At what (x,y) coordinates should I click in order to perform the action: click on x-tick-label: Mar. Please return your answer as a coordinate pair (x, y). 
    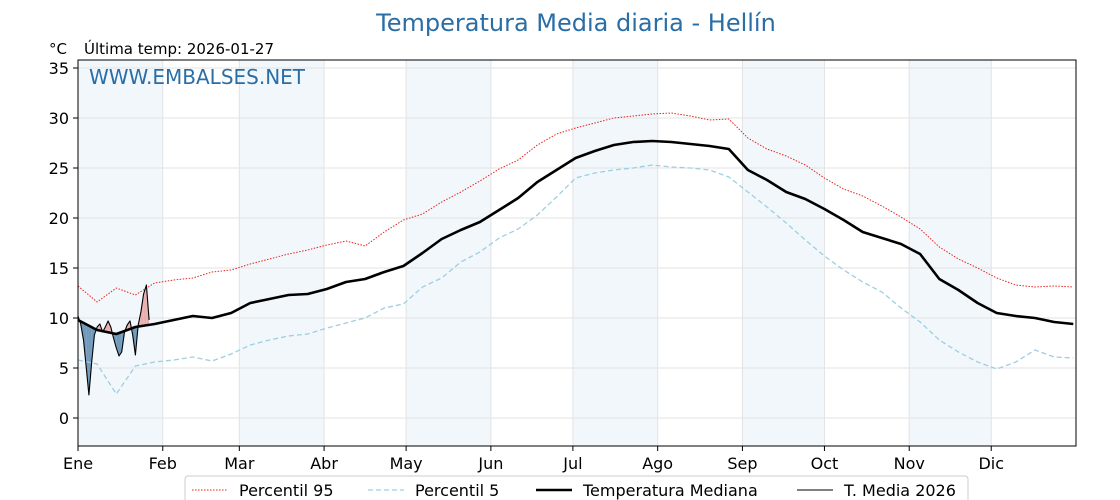
    Looking at the image, I should click on (239, 463).